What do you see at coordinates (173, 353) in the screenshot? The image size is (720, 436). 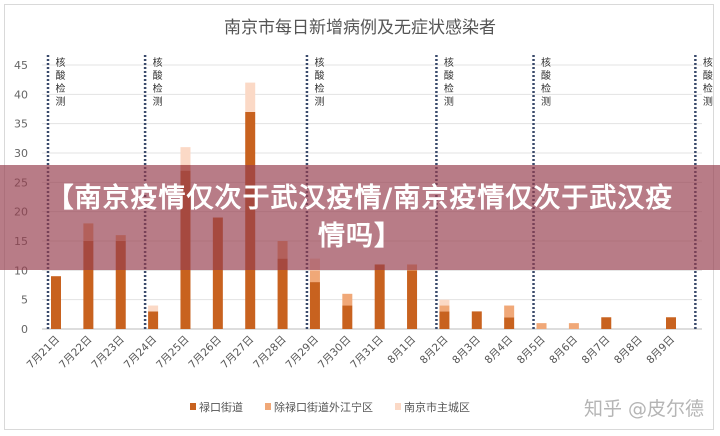 I see `x-tick-label: 7月25日` at bounding box center [173, 353].